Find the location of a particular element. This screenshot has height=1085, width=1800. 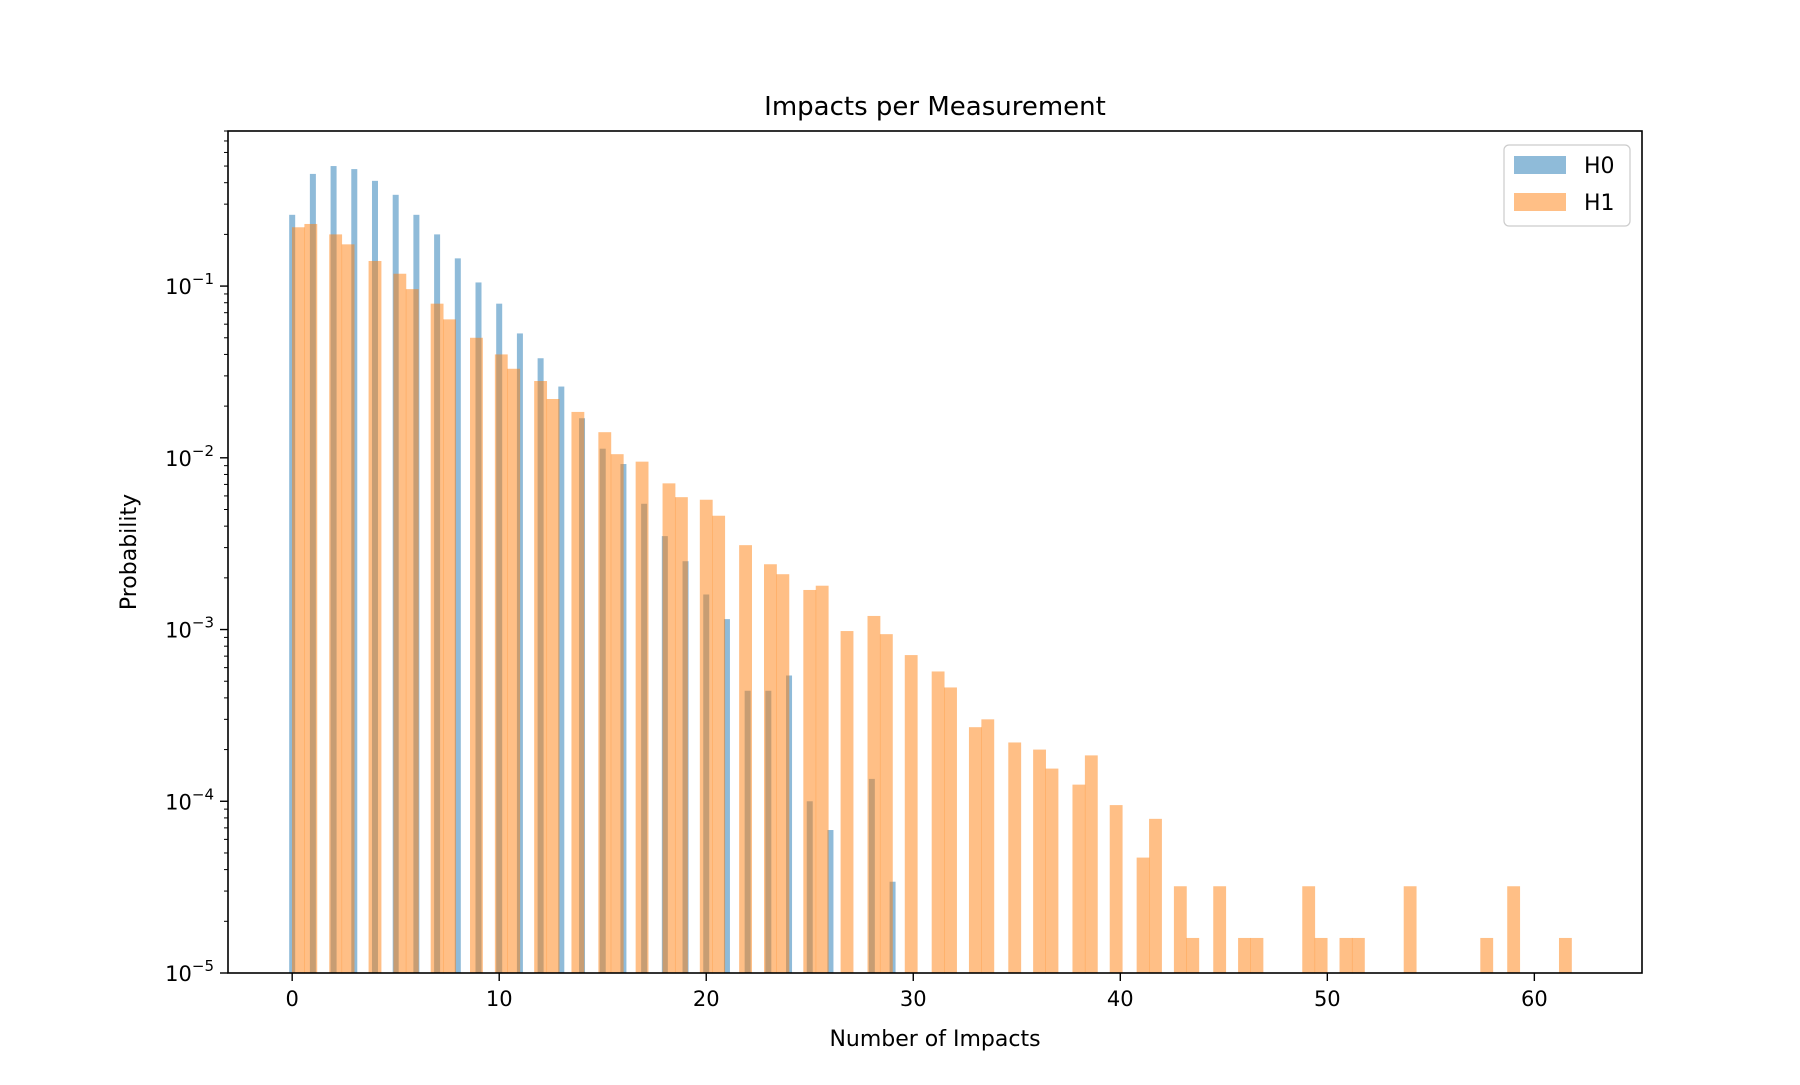

y-tick-label-0: 10⁻¹ is located at coordinates (189, 284).